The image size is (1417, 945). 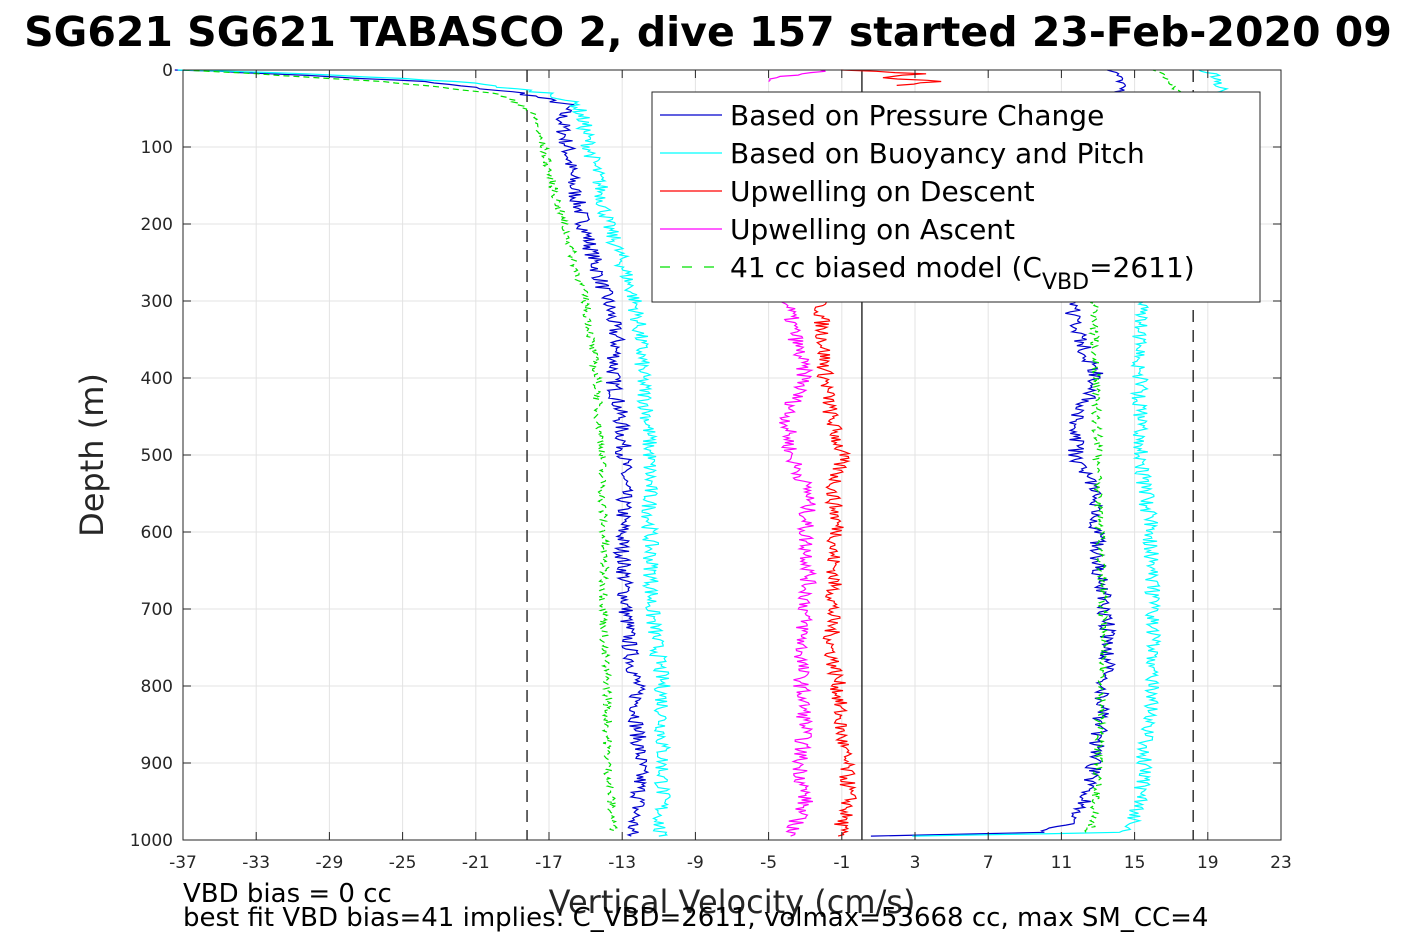 I want to click on x-tick-label: 3, so click(x=915, y=863).